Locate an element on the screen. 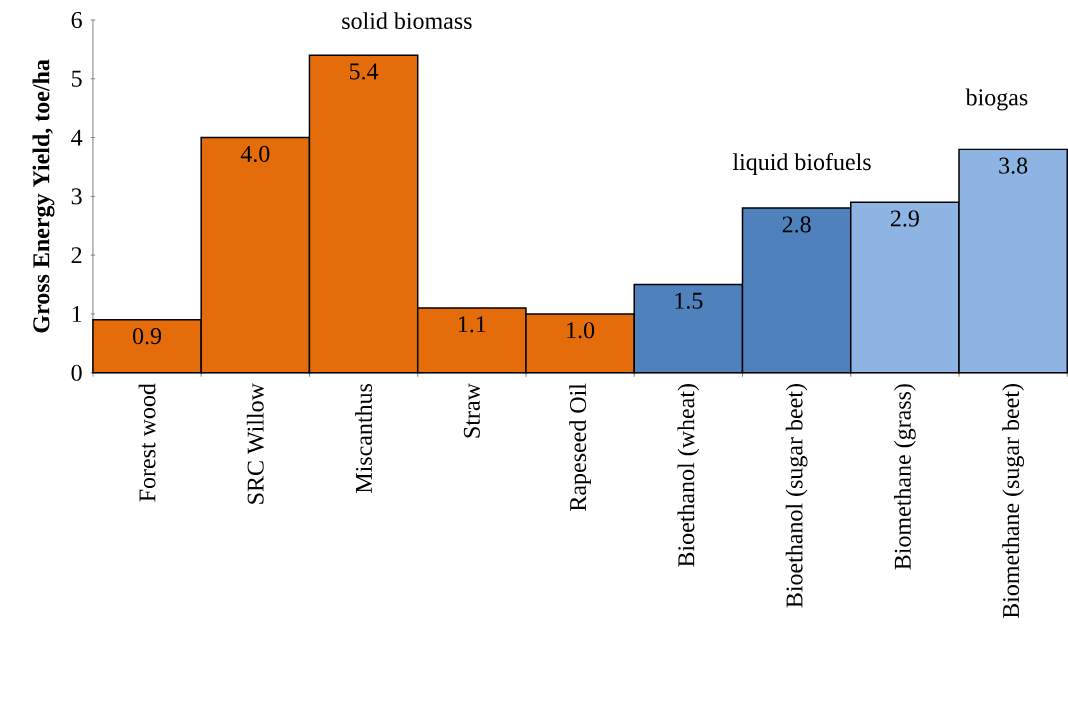 The image size is (1068, 709). data-label: 2.9 is located at coordinates (904, 218).